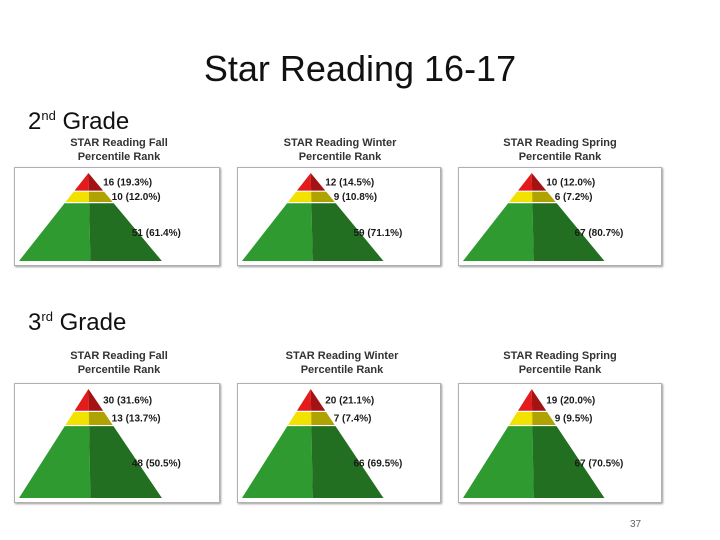 This screenshot has height=540, width=720. What do you see at coordinates (340, 150) in the screenshot?
I see `panel-title-2nd-winter: STAR Reading Winter Percentile Rank` at bounding box center [340, 150].